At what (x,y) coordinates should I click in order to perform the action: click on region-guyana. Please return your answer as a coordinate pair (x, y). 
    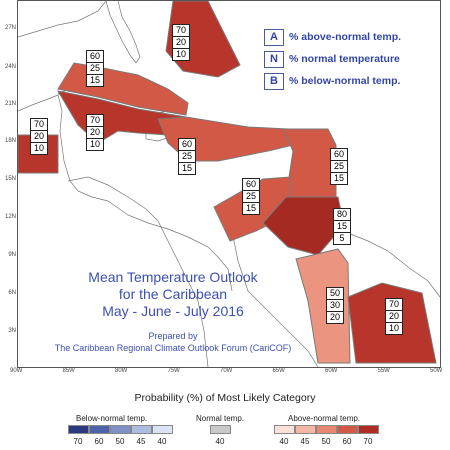
    Looking at the image, I should click on (323, 306).